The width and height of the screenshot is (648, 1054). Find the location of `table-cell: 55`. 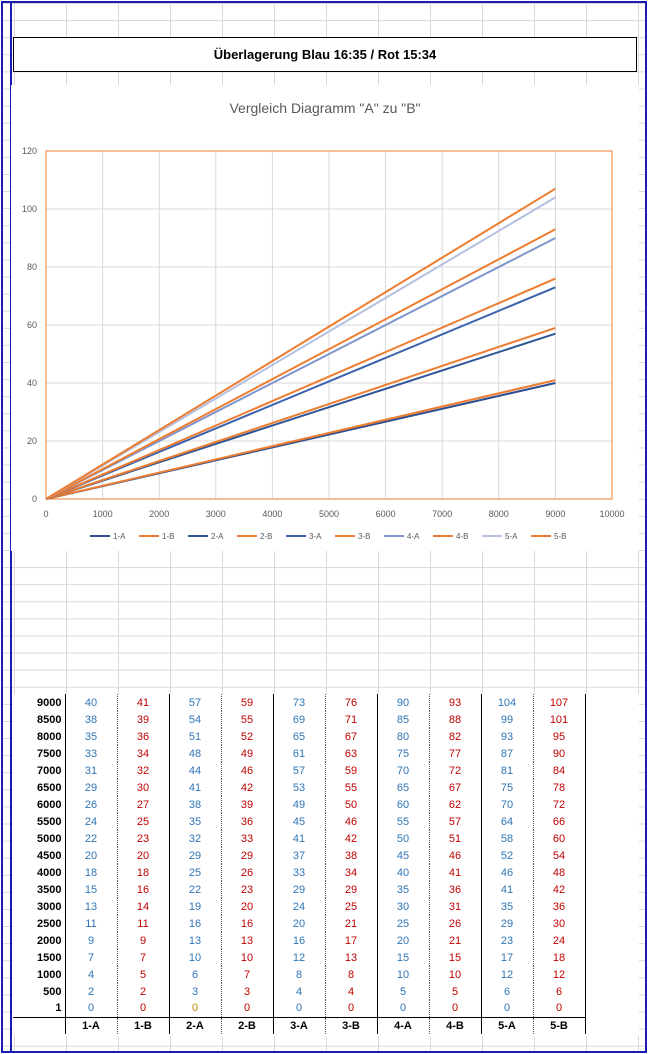

table-cell: 55 is located at coordinates (247, 719).